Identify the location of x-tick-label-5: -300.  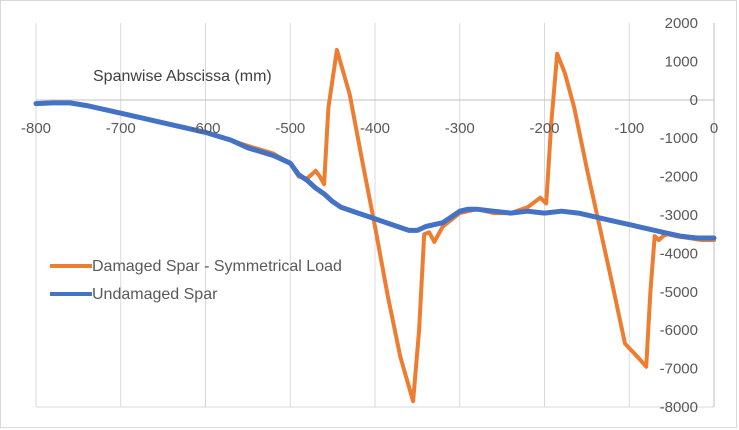
(460, 128).